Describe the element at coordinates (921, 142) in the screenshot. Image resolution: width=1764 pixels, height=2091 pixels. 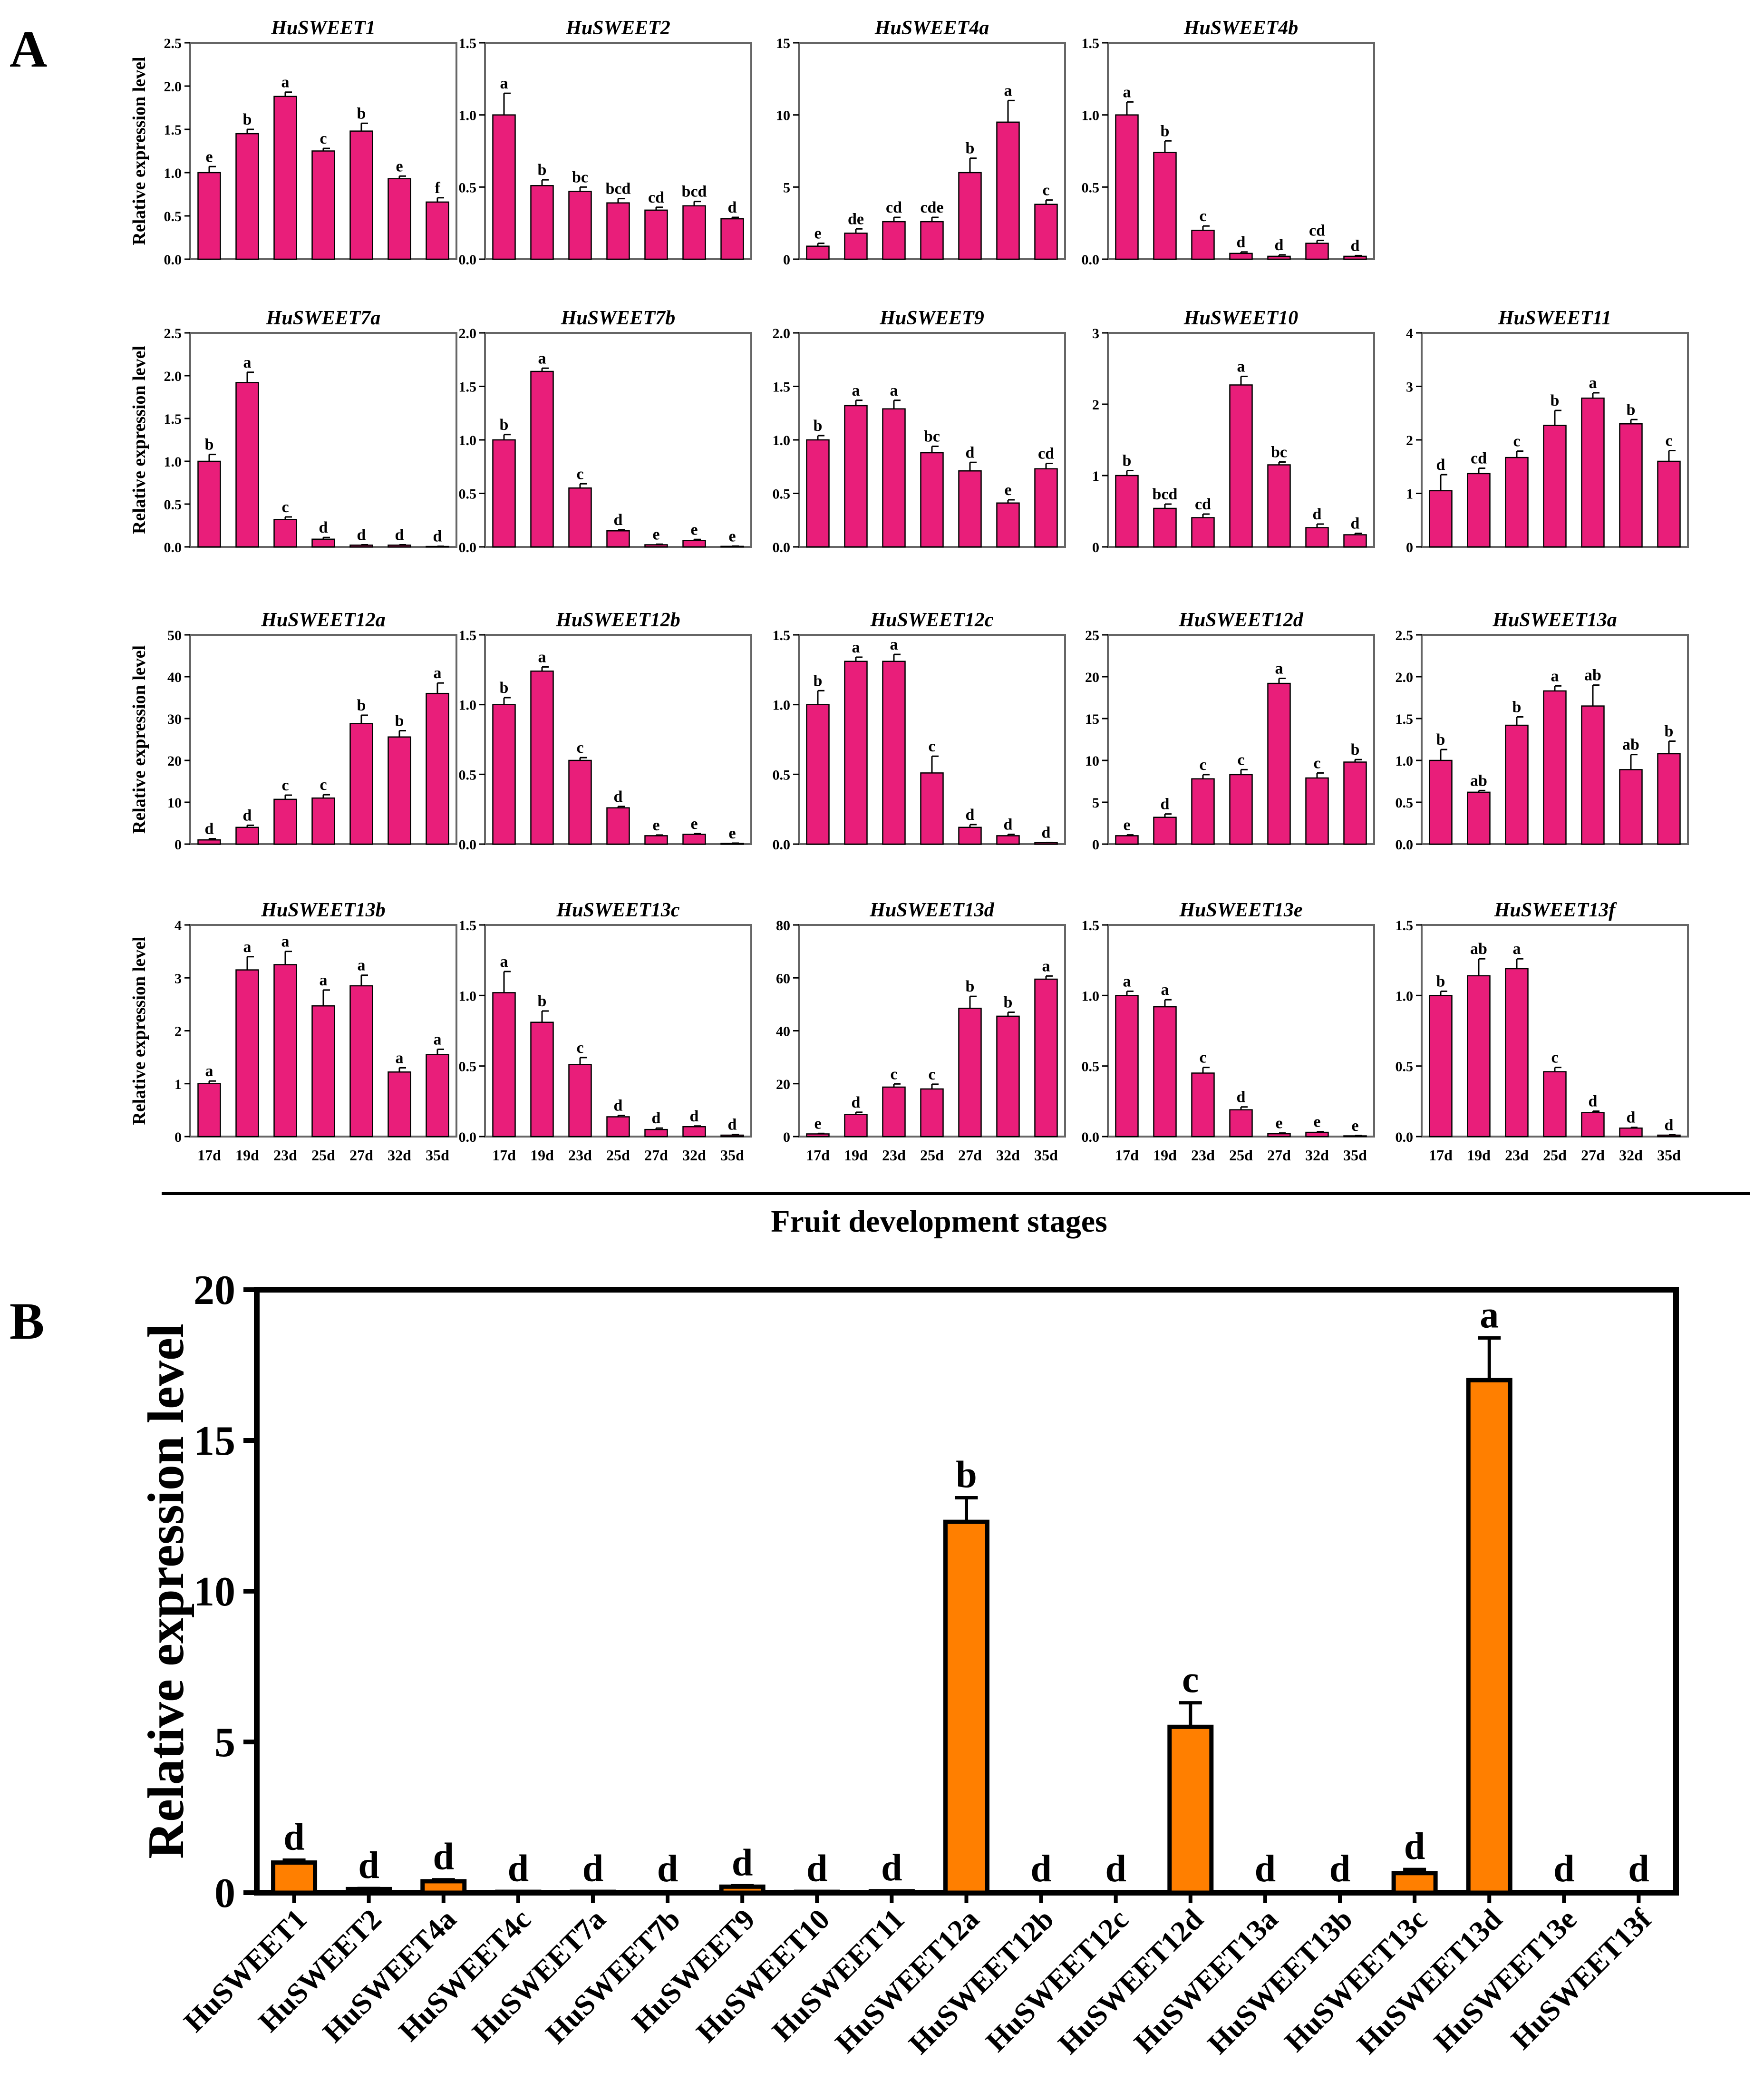
I see `chart-husweet4a: HuSWEET4a 0 5 10 15 e de cd cde b a c` at that location.